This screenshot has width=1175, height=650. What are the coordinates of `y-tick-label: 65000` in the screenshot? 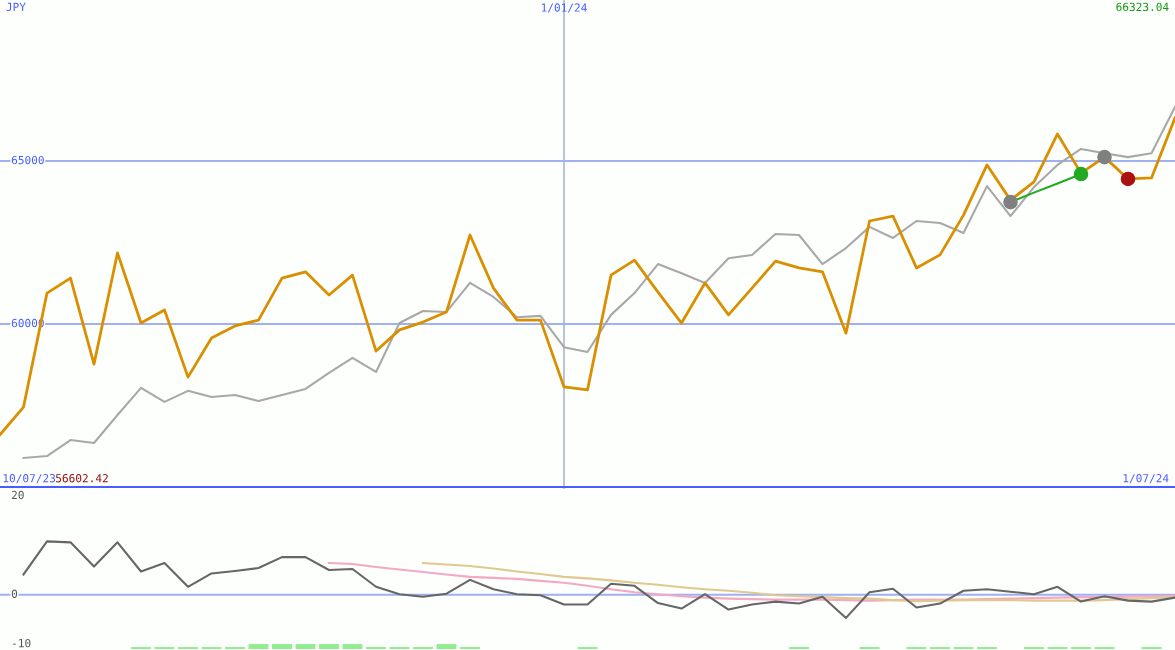 It's located at (27, 160).